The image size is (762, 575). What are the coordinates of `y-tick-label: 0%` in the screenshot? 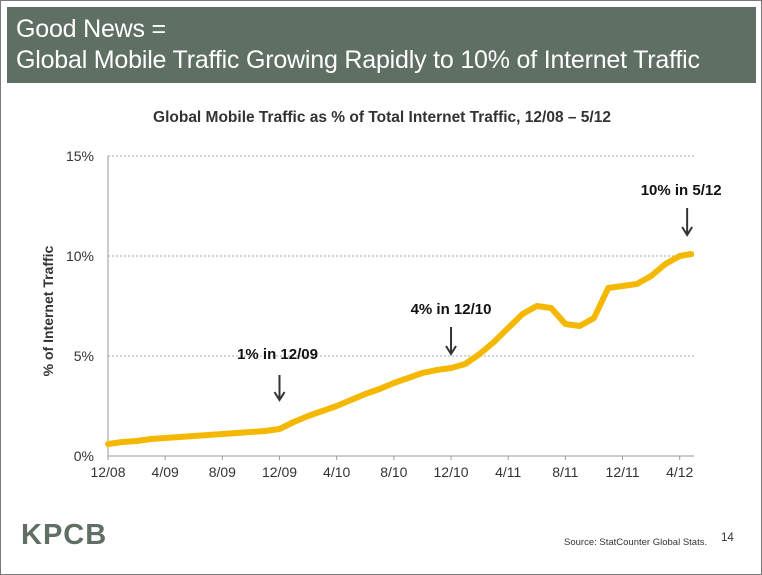 It's located at (84, 456).